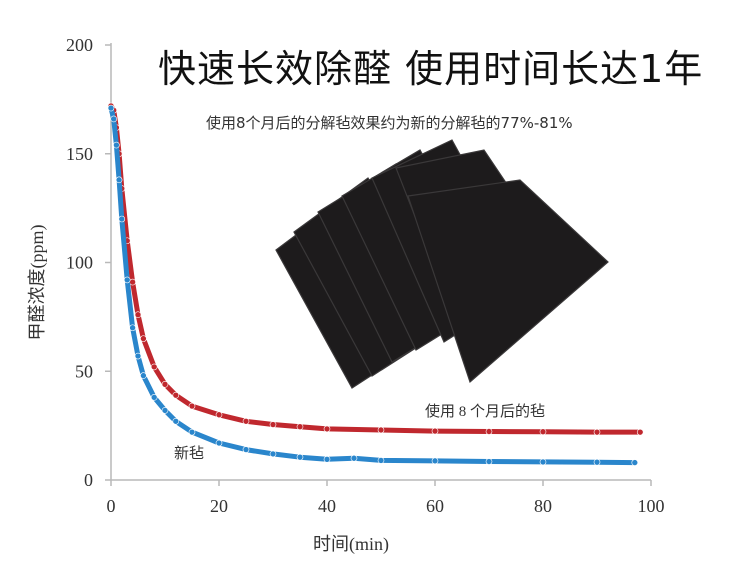 This screenshot has height=574, width=750. Describe the element at coordinates (389, 123) in the screenshot. I see `chart-subheadline: 使用8个月后的分解毡效果约为新的分解毡的77%-81%` at that location.